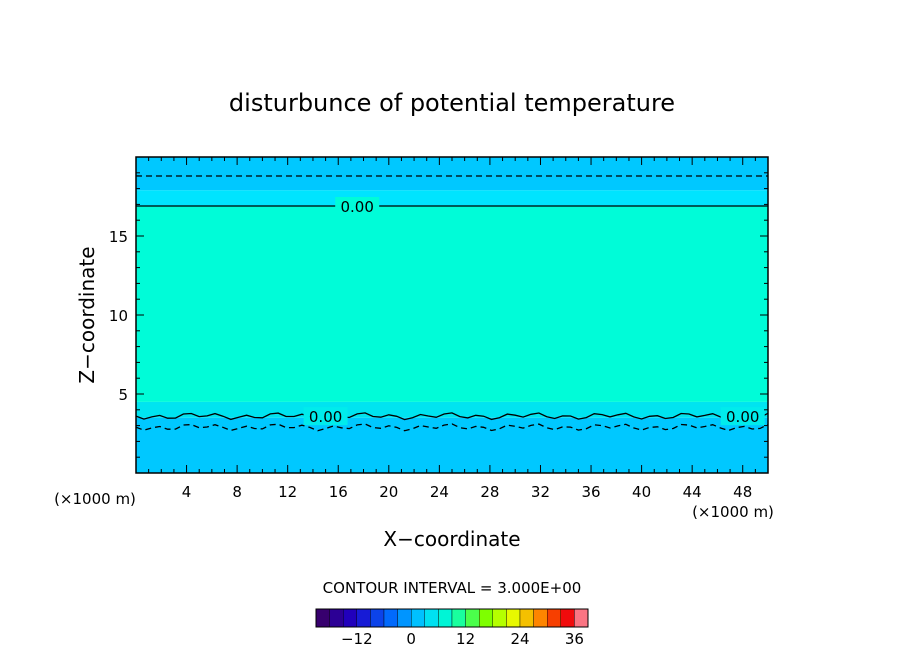  What do you see at coordinates (357, 639) in the screenshot?
I see `colorbar-tick-label: −12` at bounding box center [357, 639].